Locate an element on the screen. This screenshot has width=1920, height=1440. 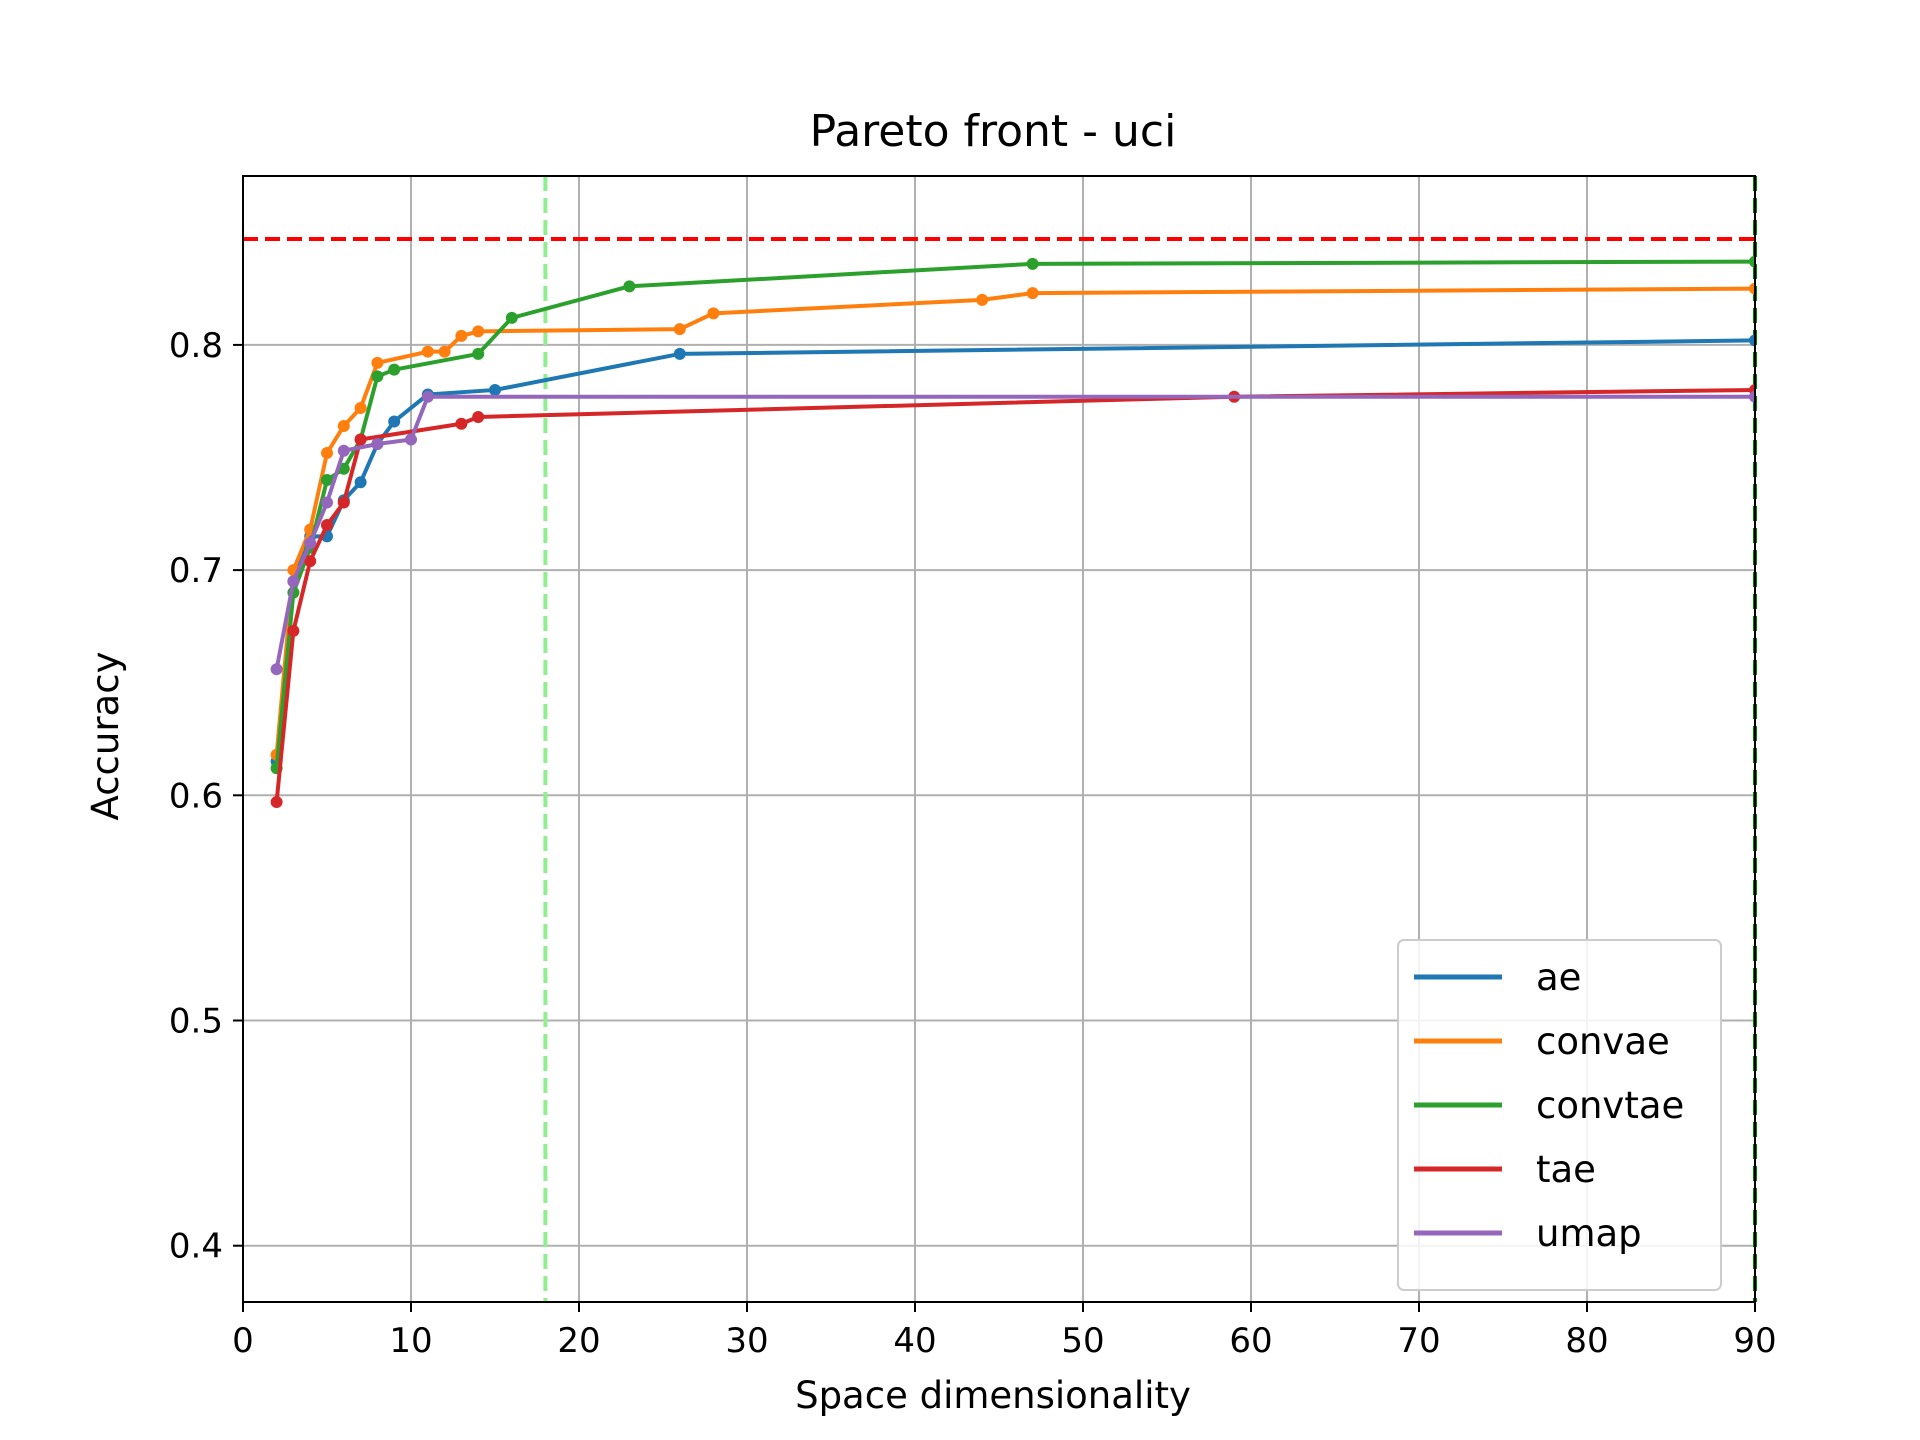
y-tick-label: 0.6 is located at coordinates (196, 796).